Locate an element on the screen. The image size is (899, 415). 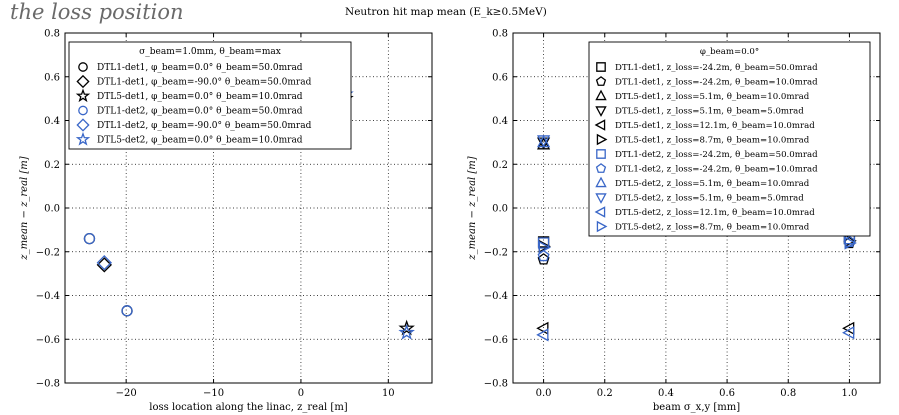
x-tick-label: 0.2 is located at coordinates (605, 393).